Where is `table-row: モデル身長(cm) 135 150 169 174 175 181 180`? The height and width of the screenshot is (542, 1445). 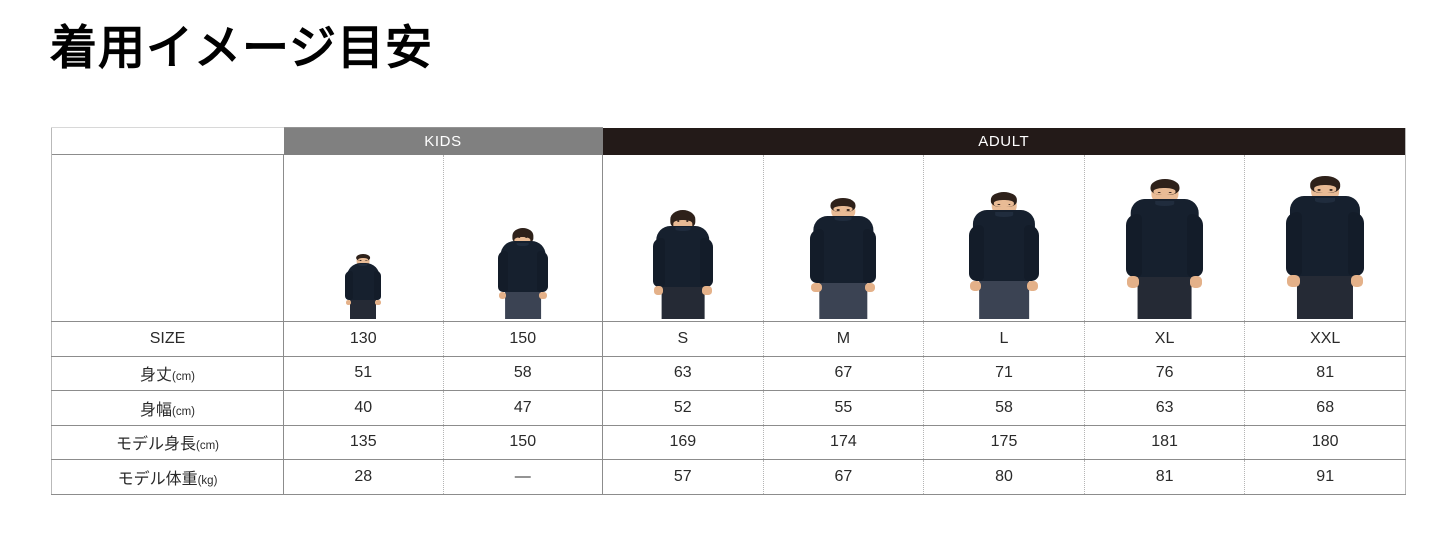 table-row: モデル身長(cm) 135 150 169 174 175 181 180 is located at coordinates (728, 442).